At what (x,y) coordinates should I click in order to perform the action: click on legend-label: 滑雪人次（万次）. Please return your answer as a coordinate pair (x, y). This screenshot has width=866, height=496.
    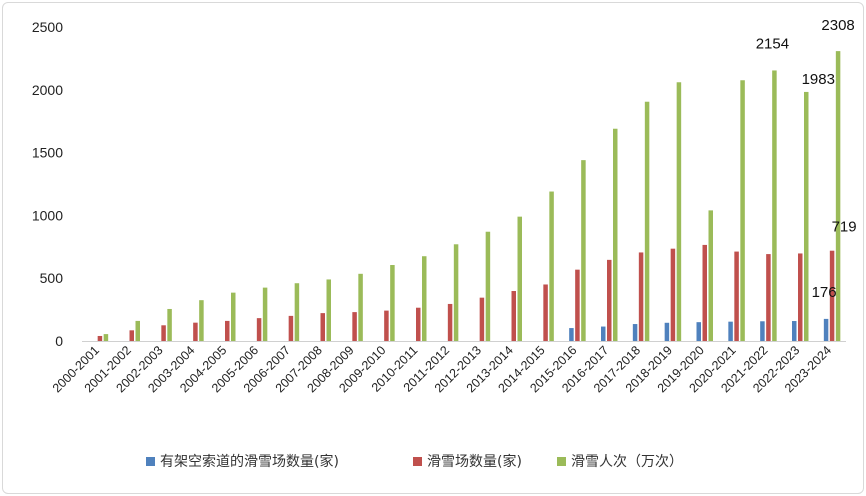
    Looking at the image, I should click on (627, 461).